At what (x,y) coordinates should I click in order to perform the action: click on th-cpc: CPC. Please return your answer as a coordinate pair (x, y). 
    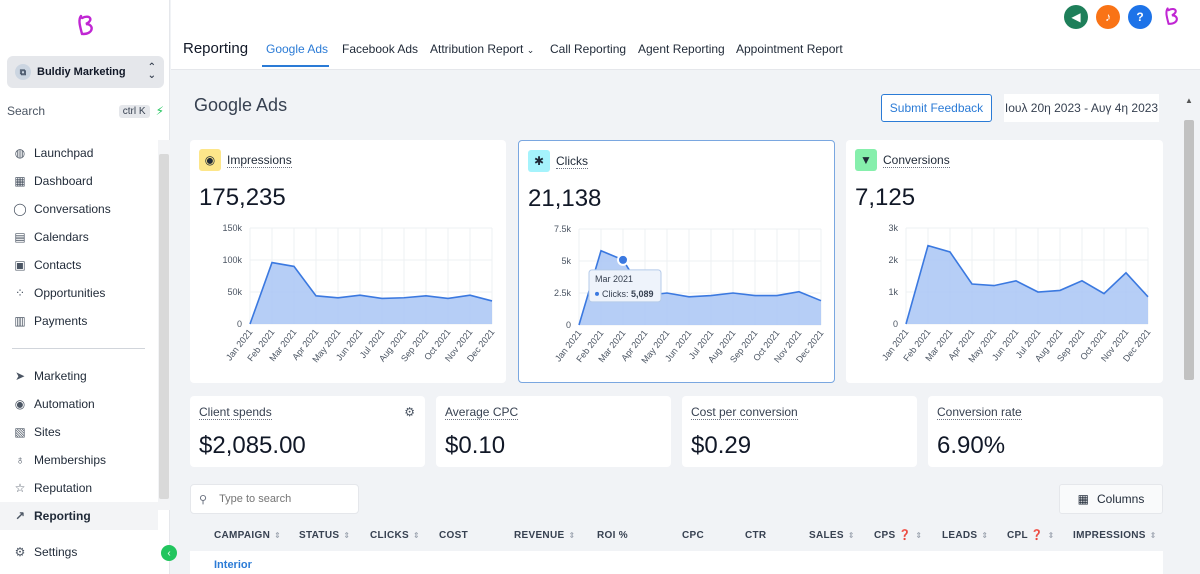
    Looking at the image, I should click on (693, 535).